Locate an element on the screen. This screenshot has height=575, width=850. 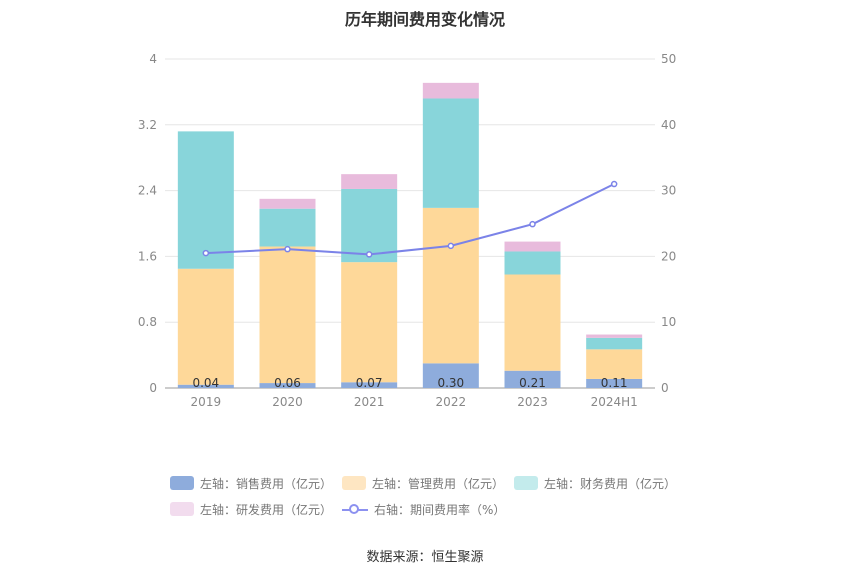
left-axis-tick-label: 2.4 is located at coordinates (147, 191).